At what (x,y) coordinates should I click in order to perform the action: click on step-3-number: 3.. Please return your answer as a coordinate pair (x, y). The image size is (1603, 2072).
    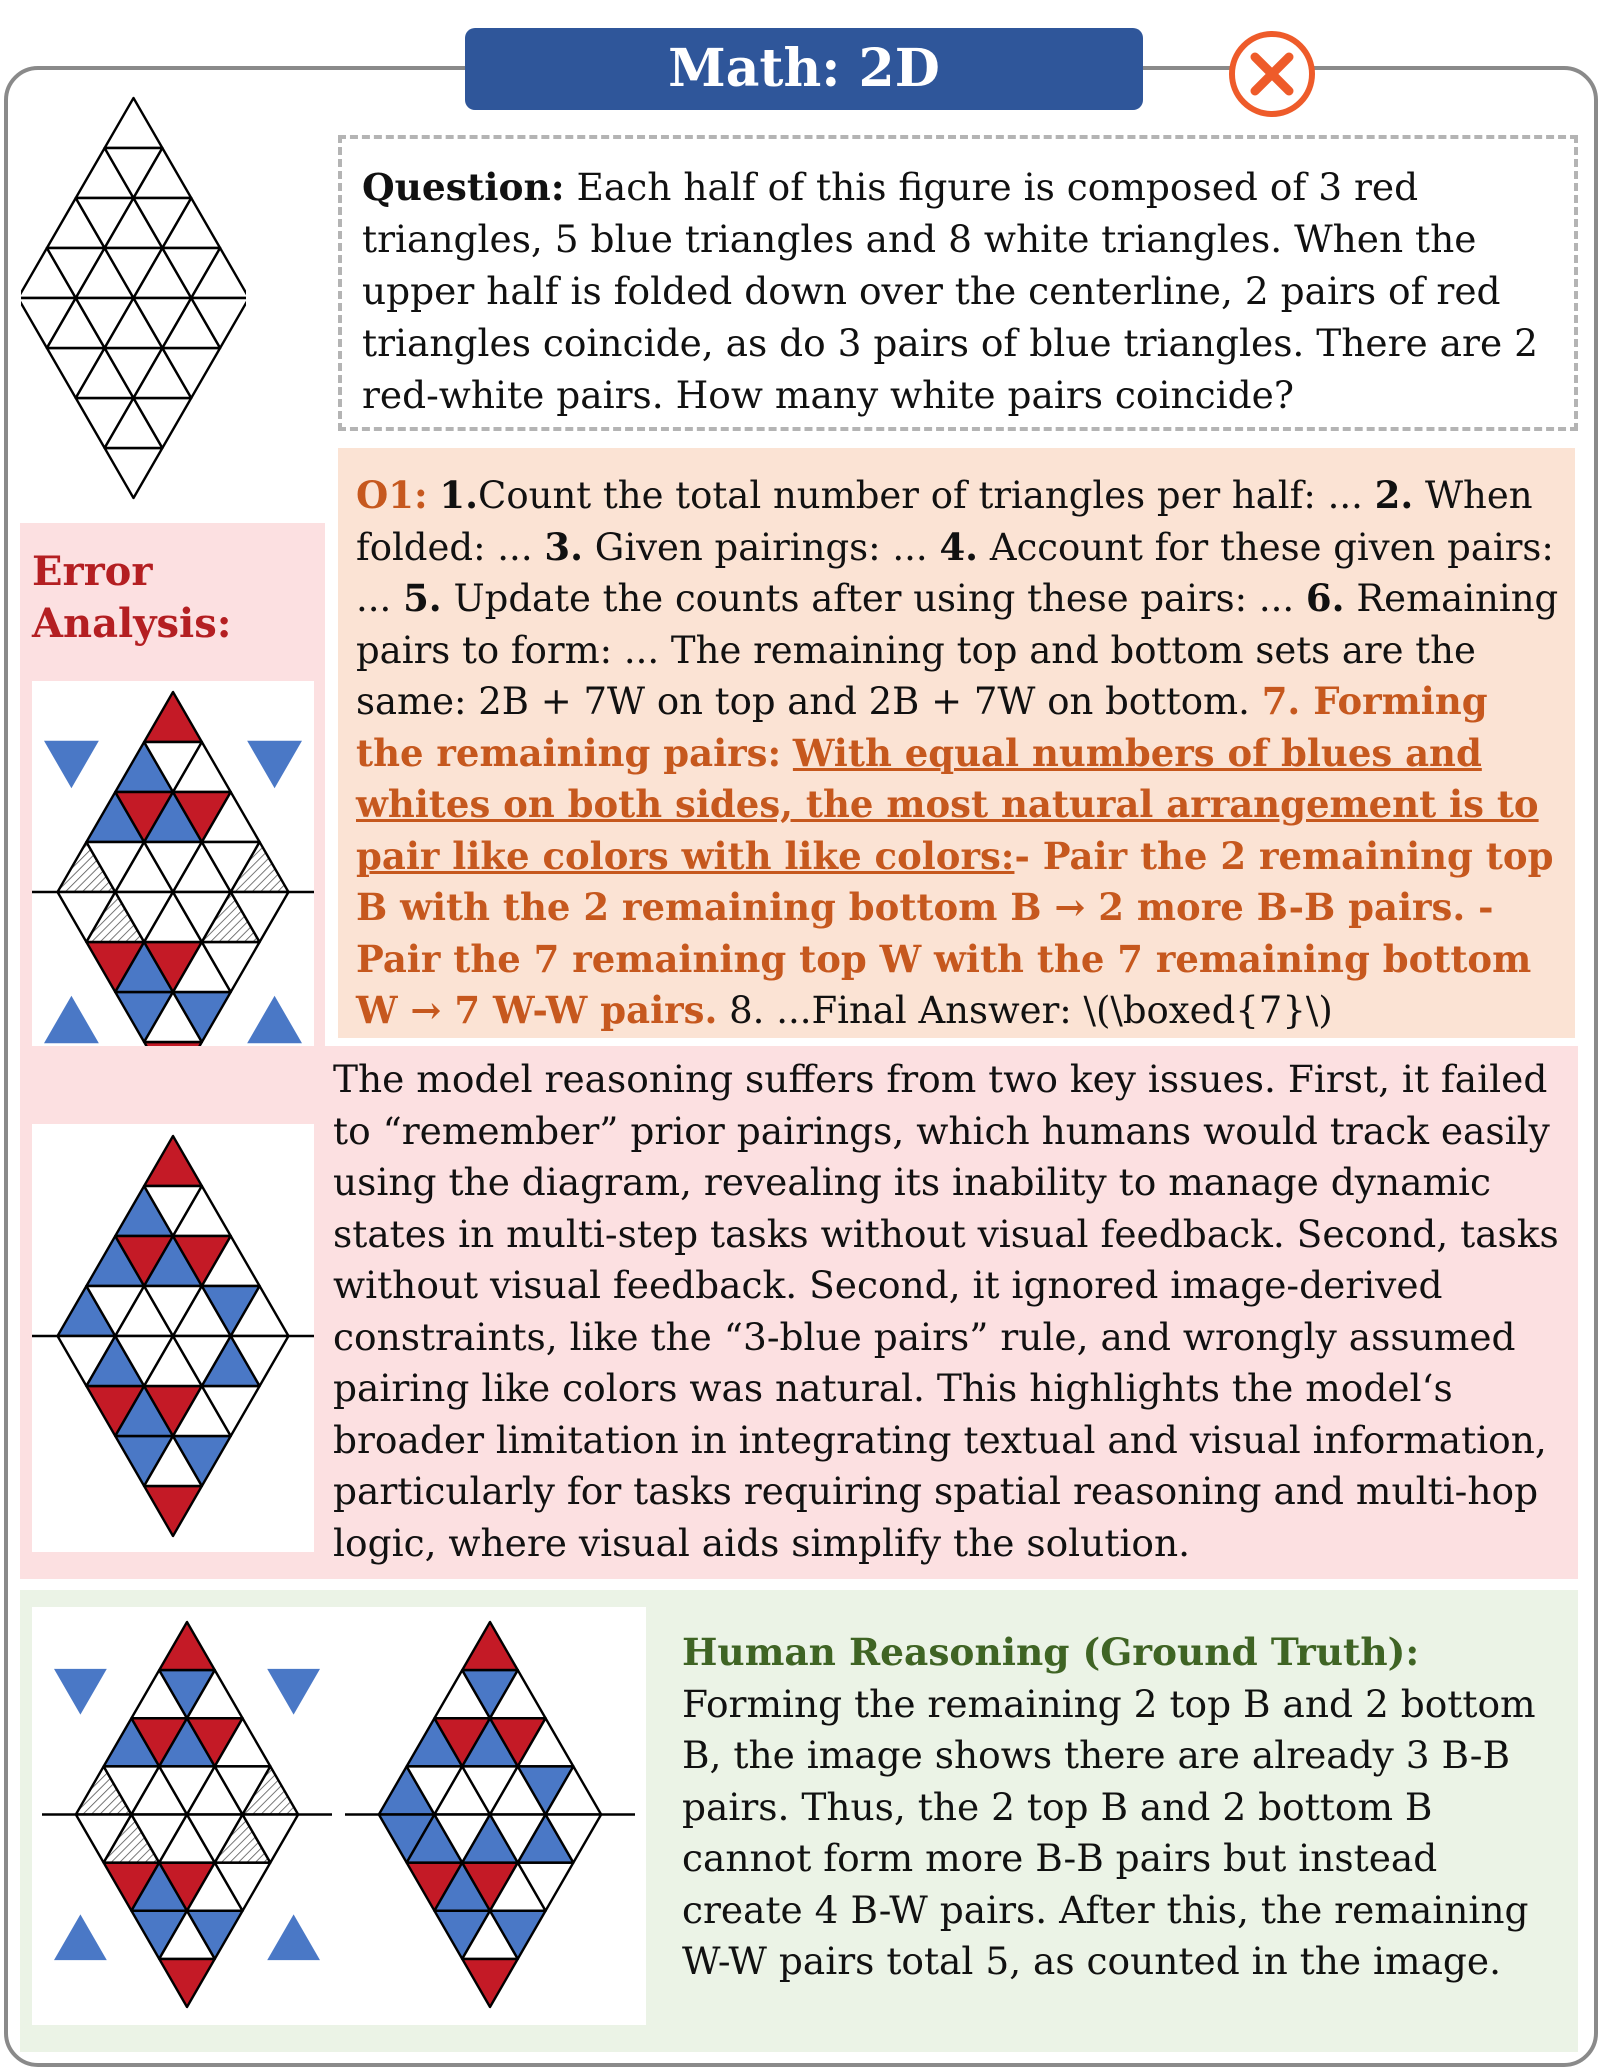
    Looking at the image, I should click on (563, 546).